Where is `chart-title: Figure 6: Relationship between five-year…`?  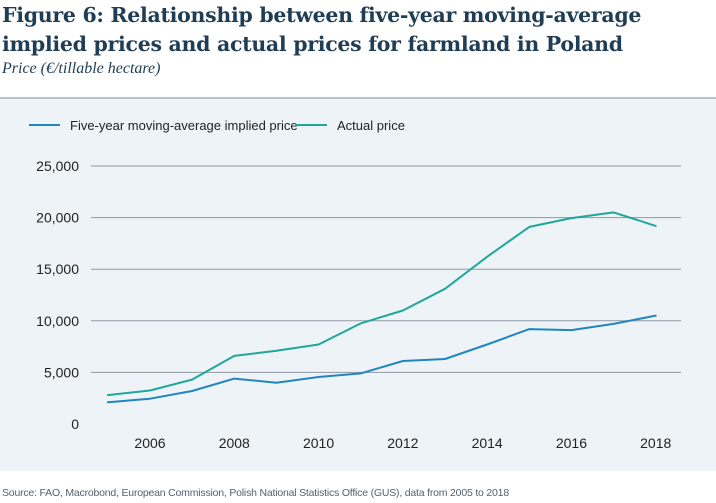 chart-title: Figure 6: Relationship between five-year… is located at coordinates (322, 29).